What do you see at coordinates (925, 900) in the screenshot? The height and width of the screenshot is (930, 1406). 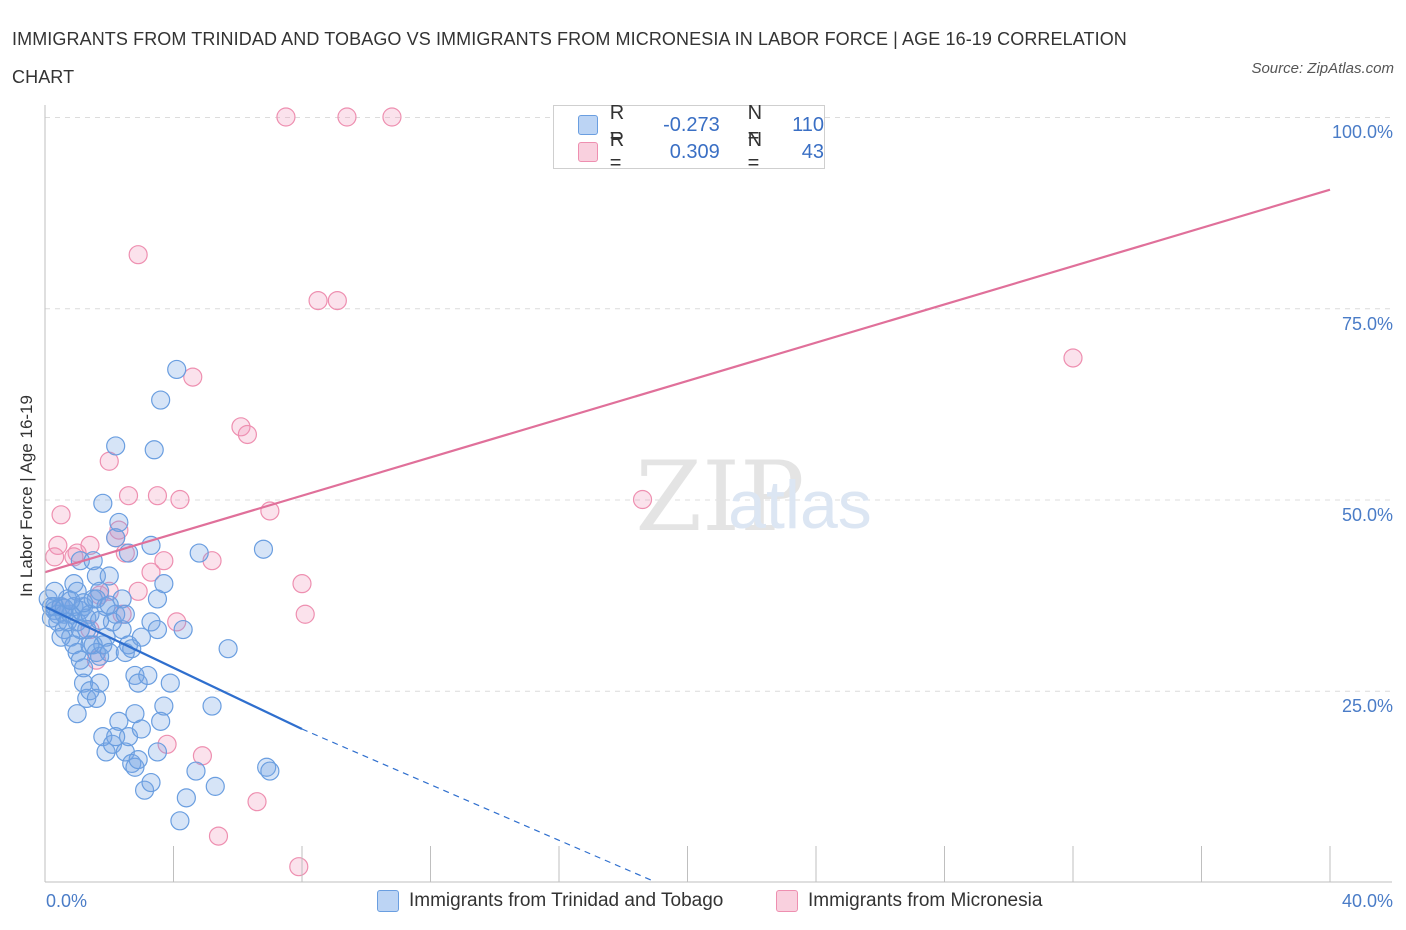 I see `legend-label-micronesia: Immigrants from Micronesia` at bounding box center [925, 900].